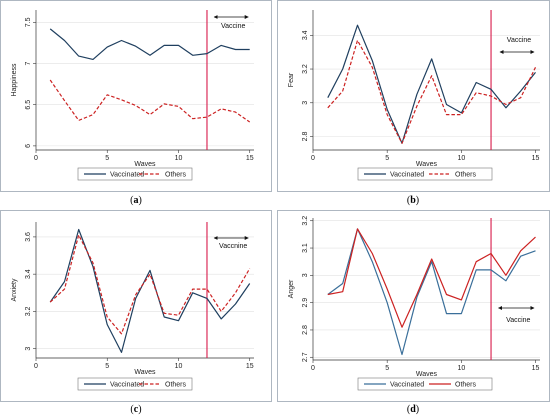 This screenshot has height=419, width=550. What do you see at coordinates (14, 80) in the screenshot?
I see `y-axis-label: Happiness` at bounding box center [14, 80].